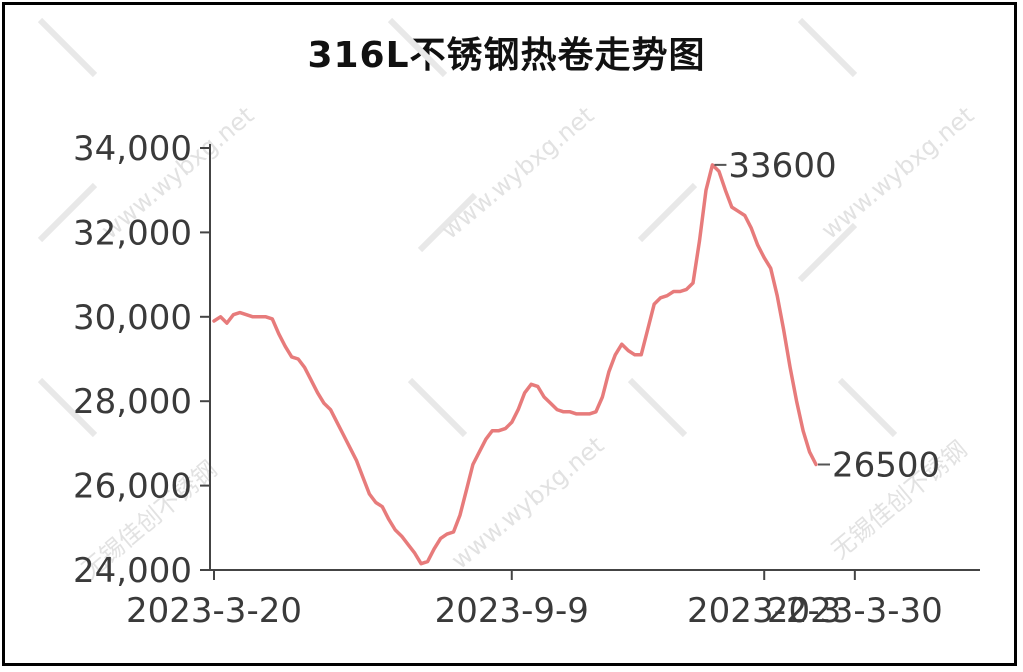 This screenshot has width=1023, height=672. I want to click on y-tick-label: 32,000, so click(132, 233).